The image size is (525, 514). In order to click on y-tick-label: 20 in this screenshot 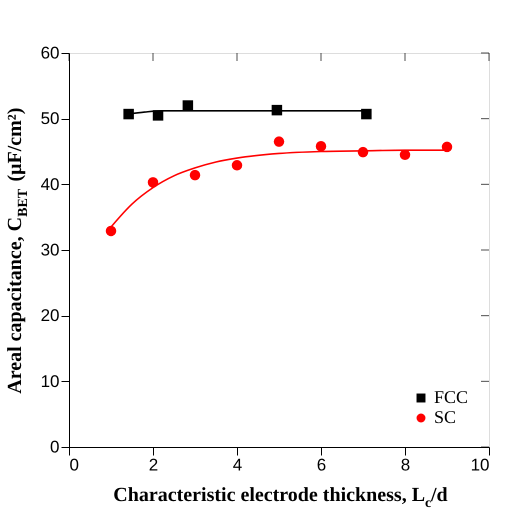, I will do `click(50, 316)`.